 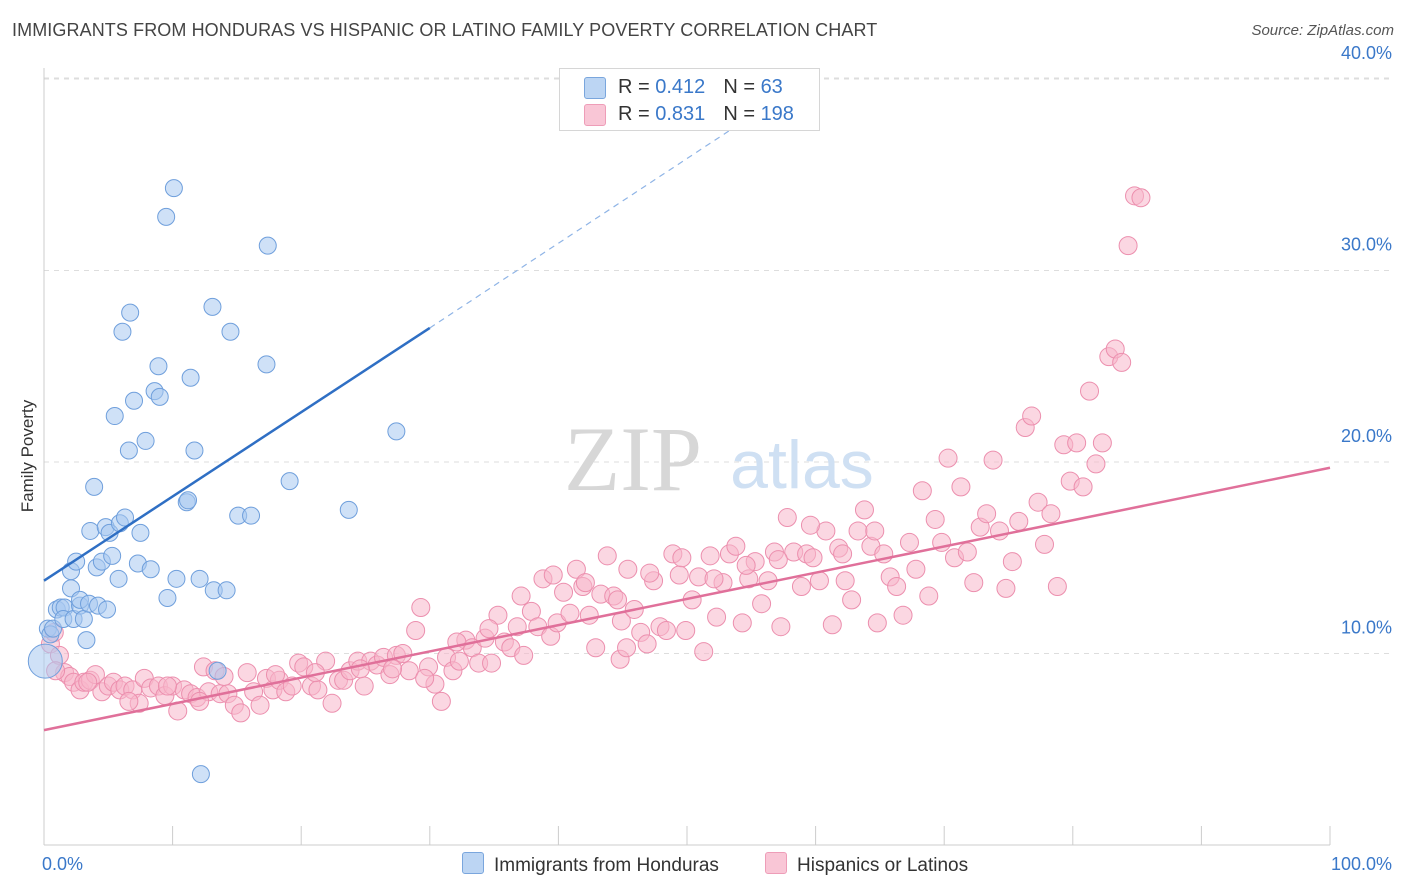 I want to click on correlation-legend: R = 0.412 N = 63 R = 0.831 N = 198, so click(x=689, y=99).